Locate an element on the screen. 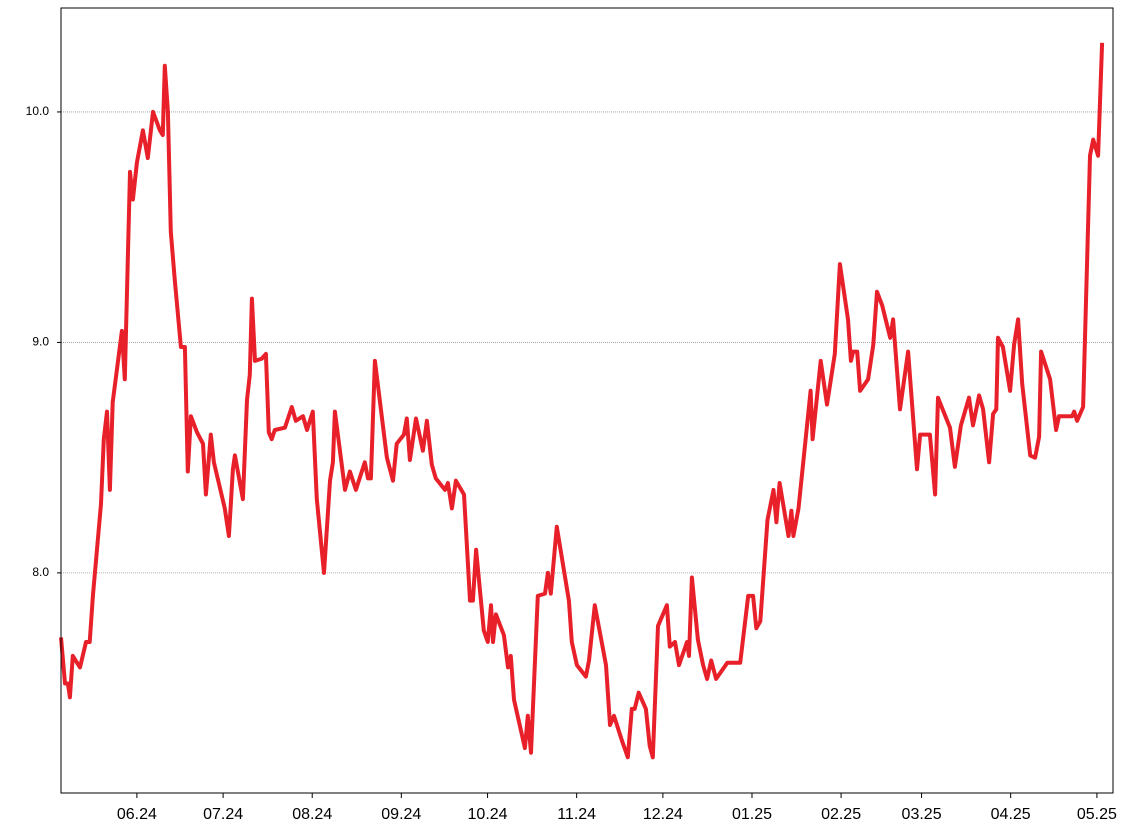 The height and width of the screenshot is (836, 1128). x-tick-label: 03.25 is located at coordinates (922, 814).